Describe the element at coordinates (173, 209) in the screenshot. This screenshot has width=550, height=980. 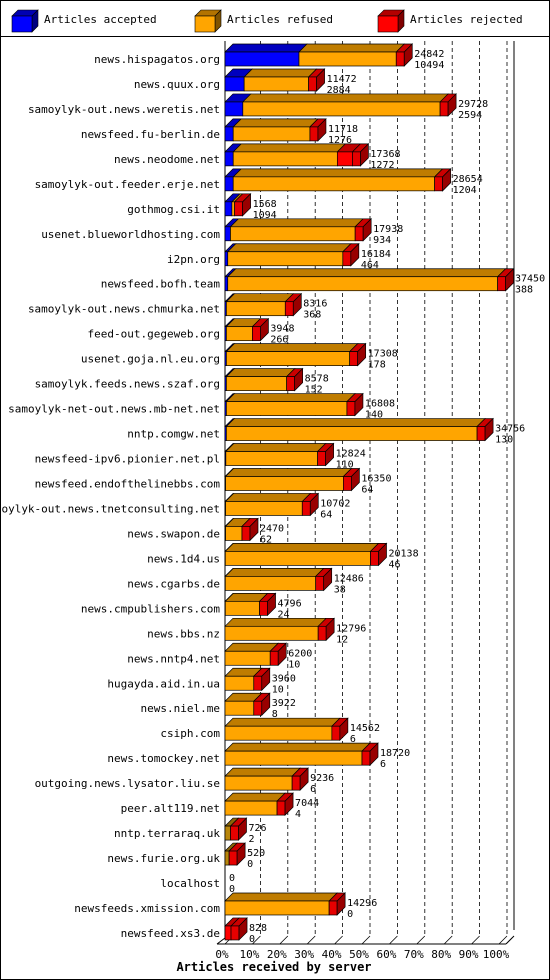
I see `category-label: gothmog.csi.it` at that location.